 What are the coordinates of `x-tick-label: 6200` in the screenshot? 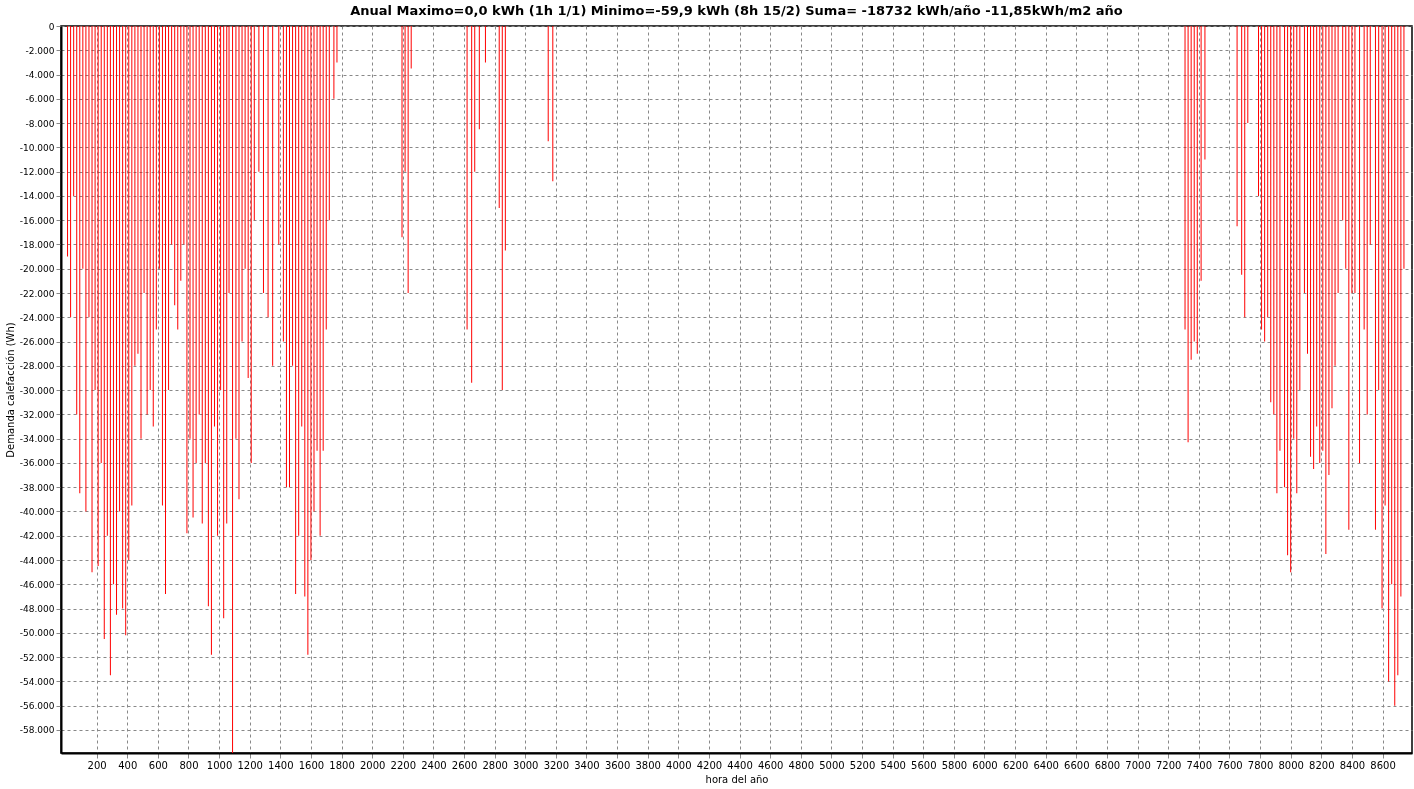 It's located at (1015, 765).